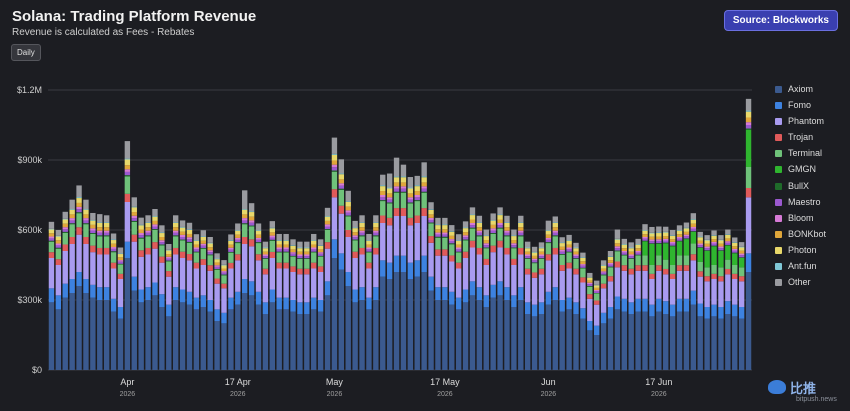 The image size is (850, 411). I want to click on x-tick-label: 17 May, so click(445, 382).